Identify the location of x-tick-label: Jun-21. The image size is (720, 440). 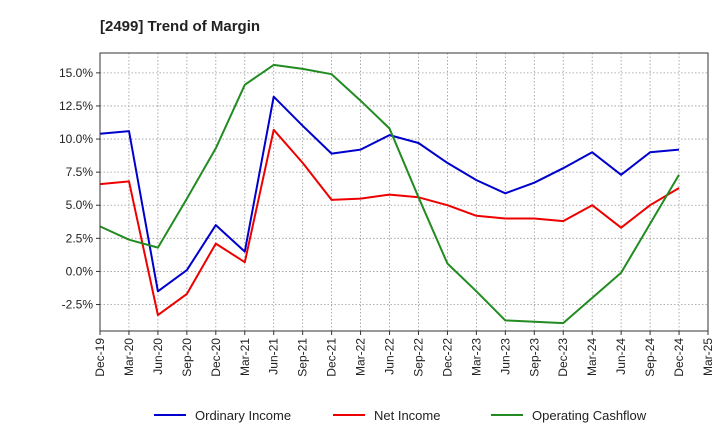
(274, 356).